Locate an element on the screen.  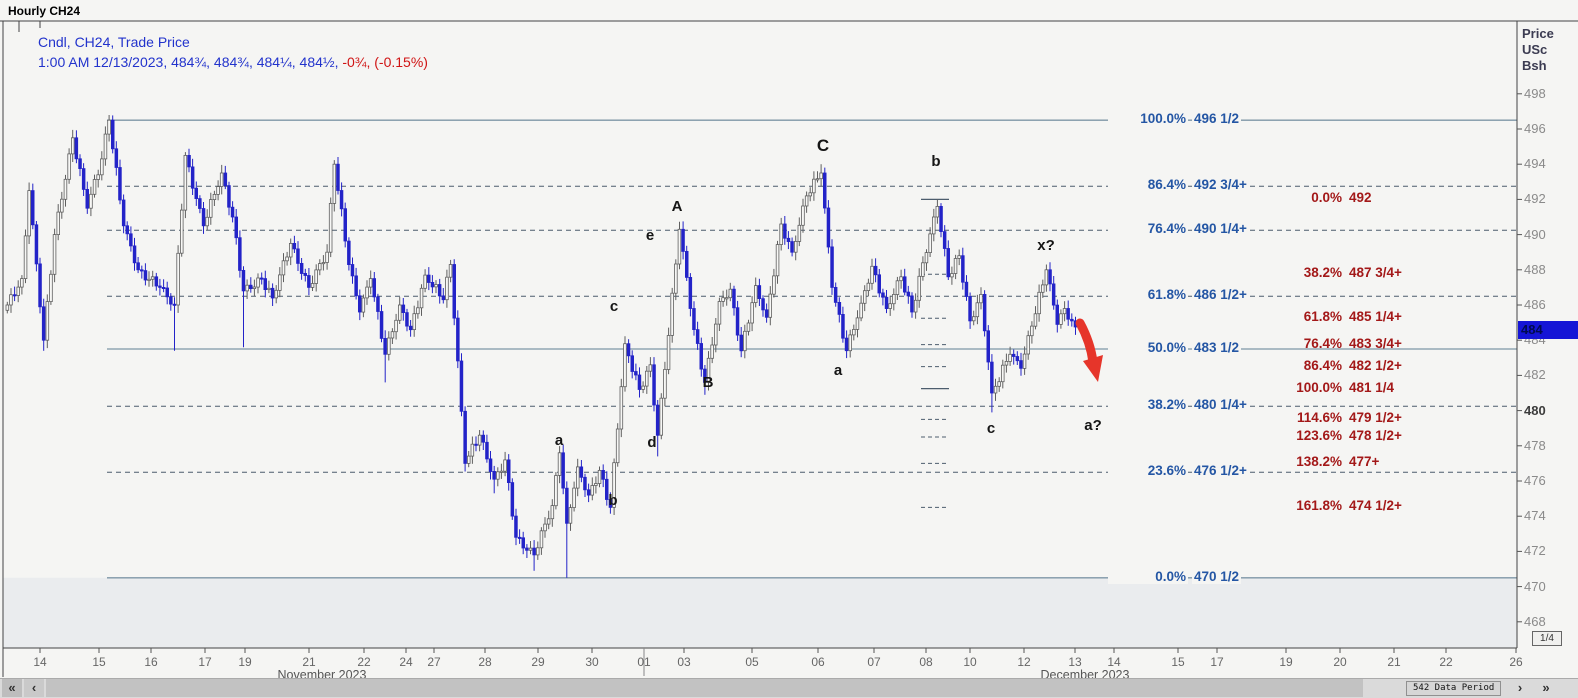
scroll-right-button: › is located at coordinates (1520, 688).